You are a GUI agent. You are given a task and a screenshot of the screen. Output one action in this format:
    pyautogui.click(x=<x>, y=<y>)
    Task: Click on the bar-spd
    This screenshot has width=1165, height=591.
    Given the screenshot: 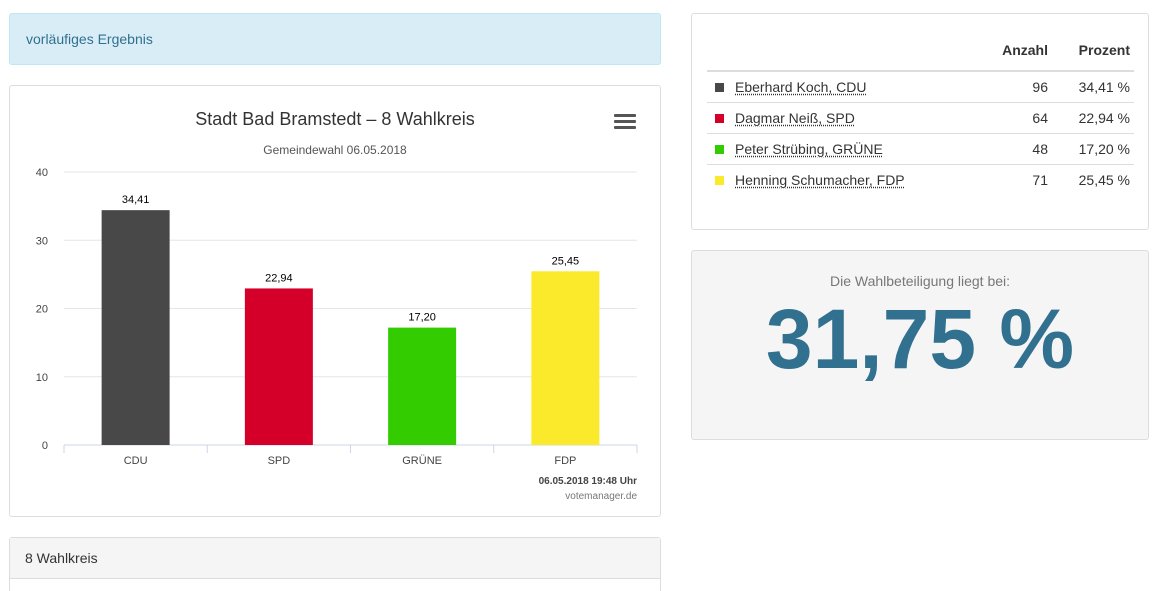 What is the action you would take?
    pyautogui.click(x=279, y=366)
    